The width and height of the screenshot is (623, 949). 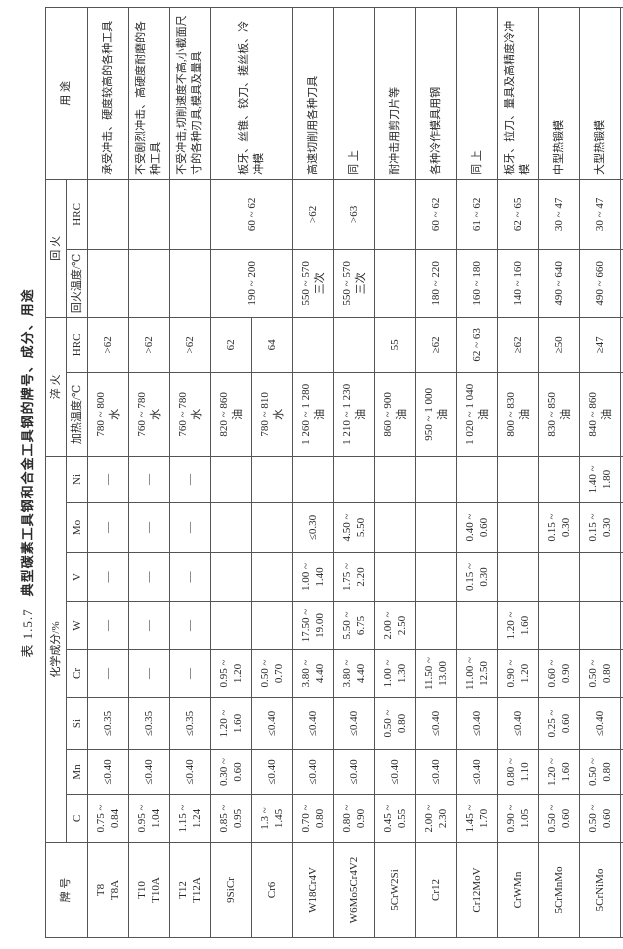 I want to click on cell-cr: 11.50 ~ 13.00, so click(x=436, y=673).